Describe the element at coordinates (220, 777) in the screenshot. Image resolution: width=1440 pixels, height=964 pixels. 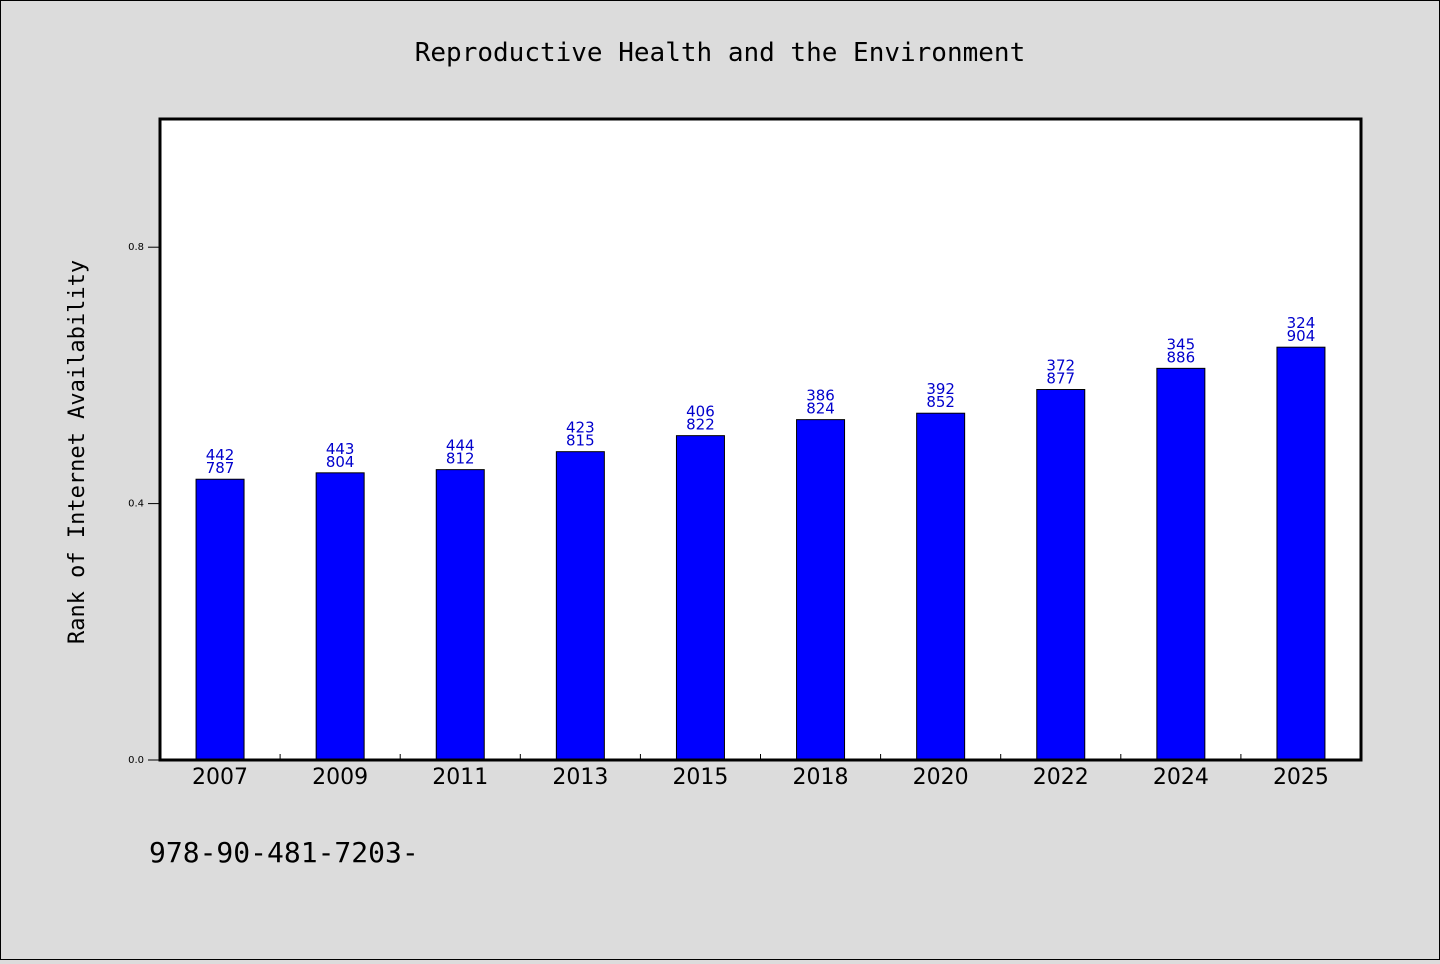
I see `x-tick-label: 2007` at that location.